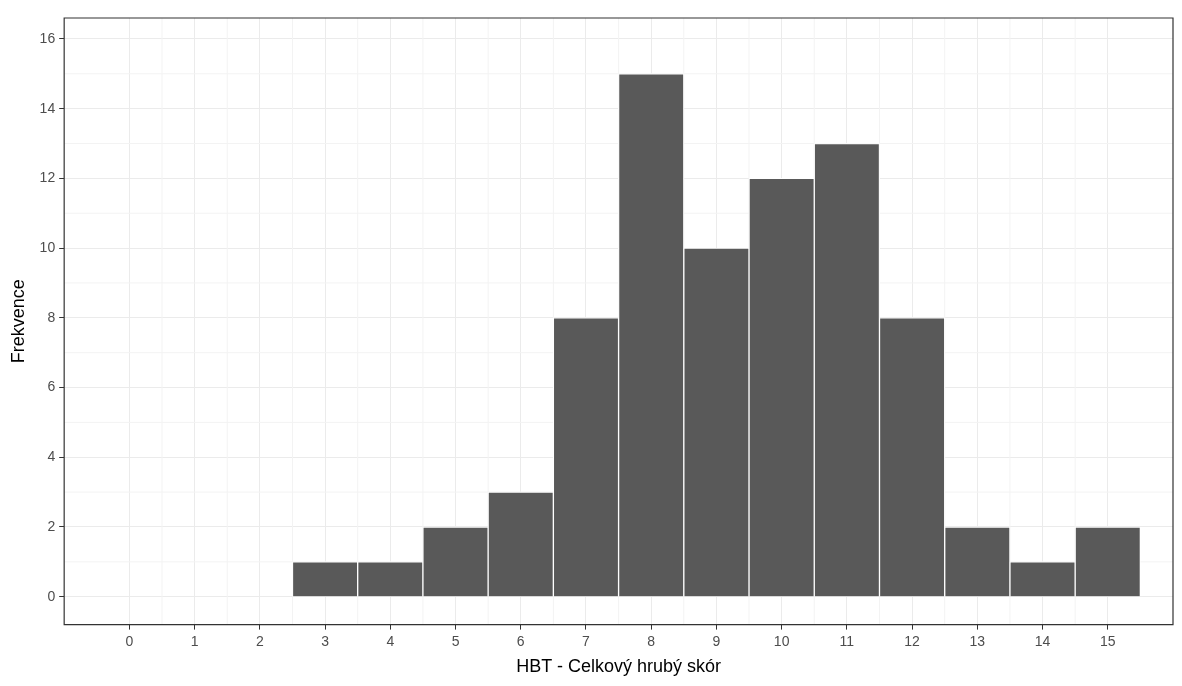  Describe the element at coordinates (781, 640) in the screenshot. I see `x-tick-label: 10` at that location.